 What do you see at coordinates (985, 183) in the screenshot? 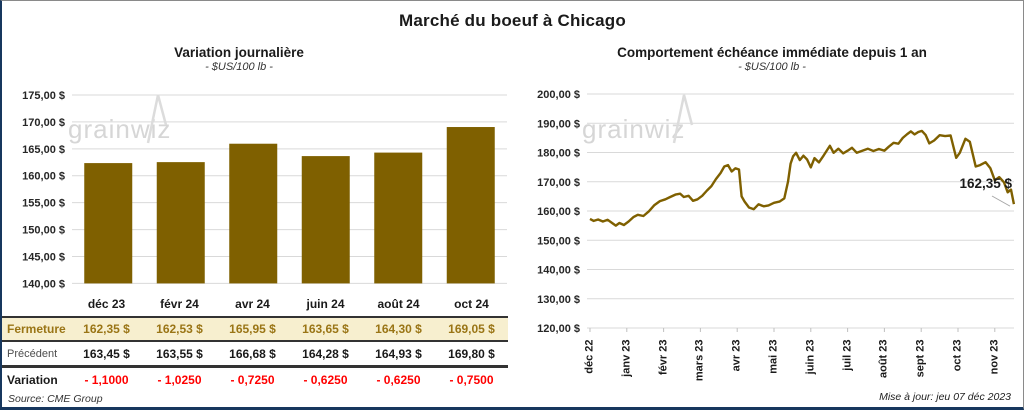
I see `last-price-annotation: 162,35 $` at bounding box center [985, 183].